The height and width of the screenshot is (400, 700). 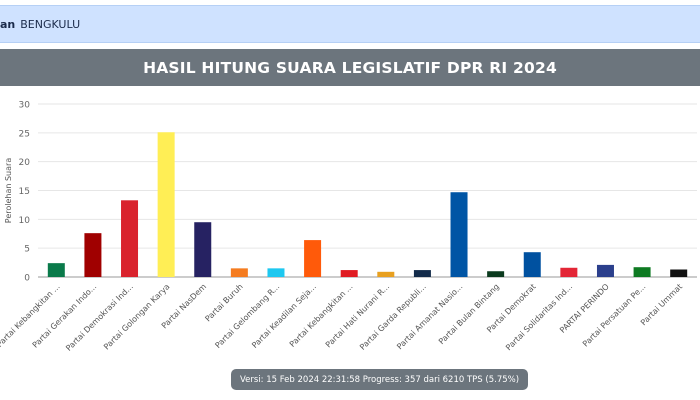 I want to click on y-tick-label: 10, so click(x=25, y=221).